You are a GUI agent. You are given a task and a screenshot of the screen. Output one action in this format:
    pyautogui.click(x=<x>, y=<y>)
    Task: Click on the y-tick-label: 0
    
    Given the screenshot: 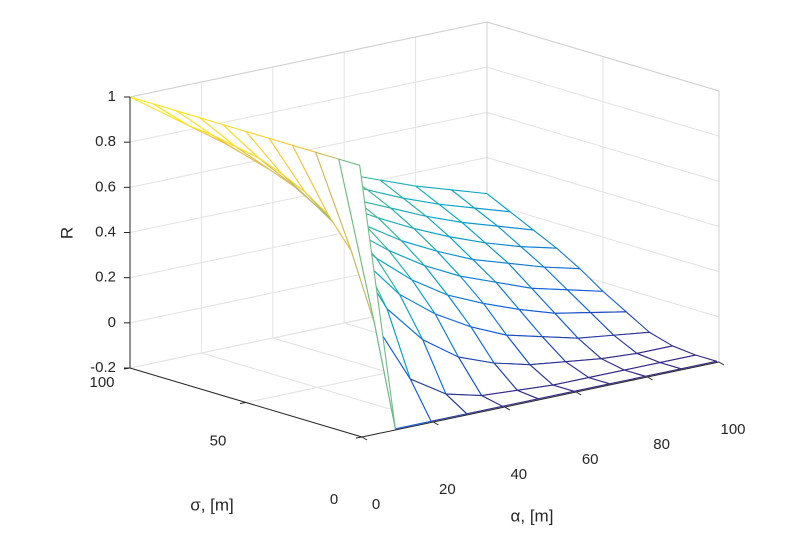 What is the action you would take?
    pyautogui.click(x=334, y=499)
    